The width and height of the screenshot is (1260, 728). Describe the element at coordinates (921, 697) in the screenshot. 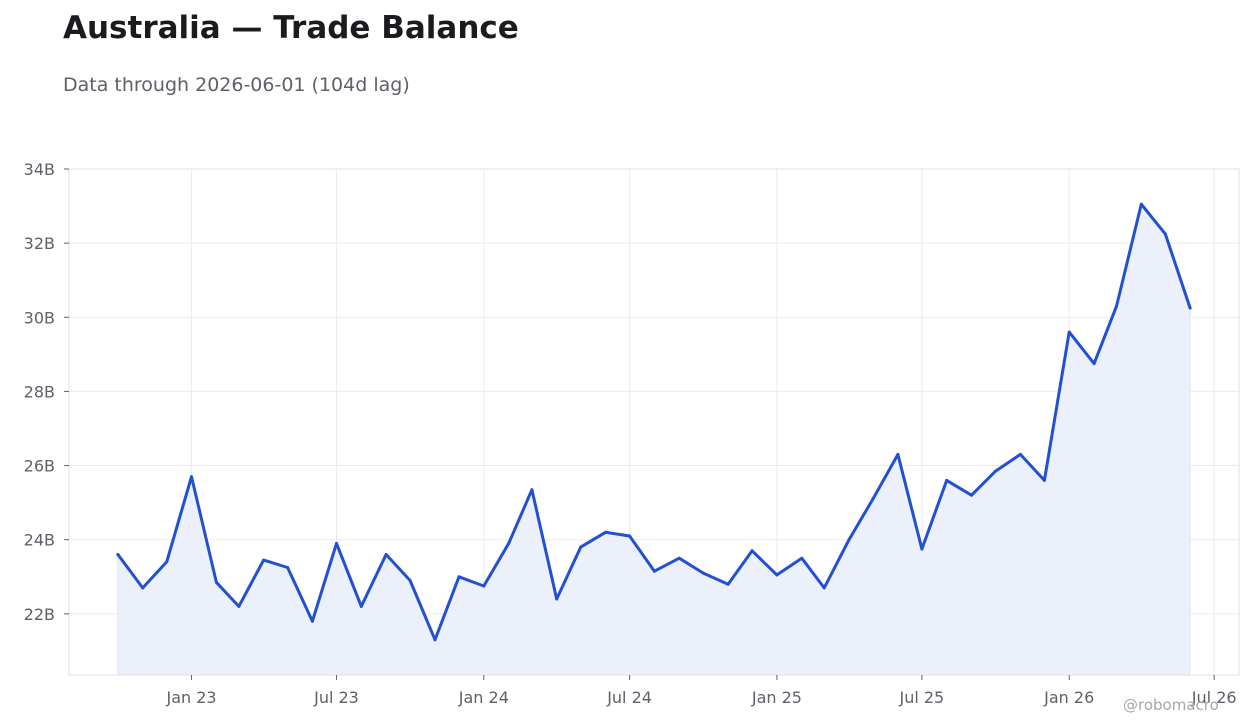

I see `x-tick-label: Jul 25` at that location.